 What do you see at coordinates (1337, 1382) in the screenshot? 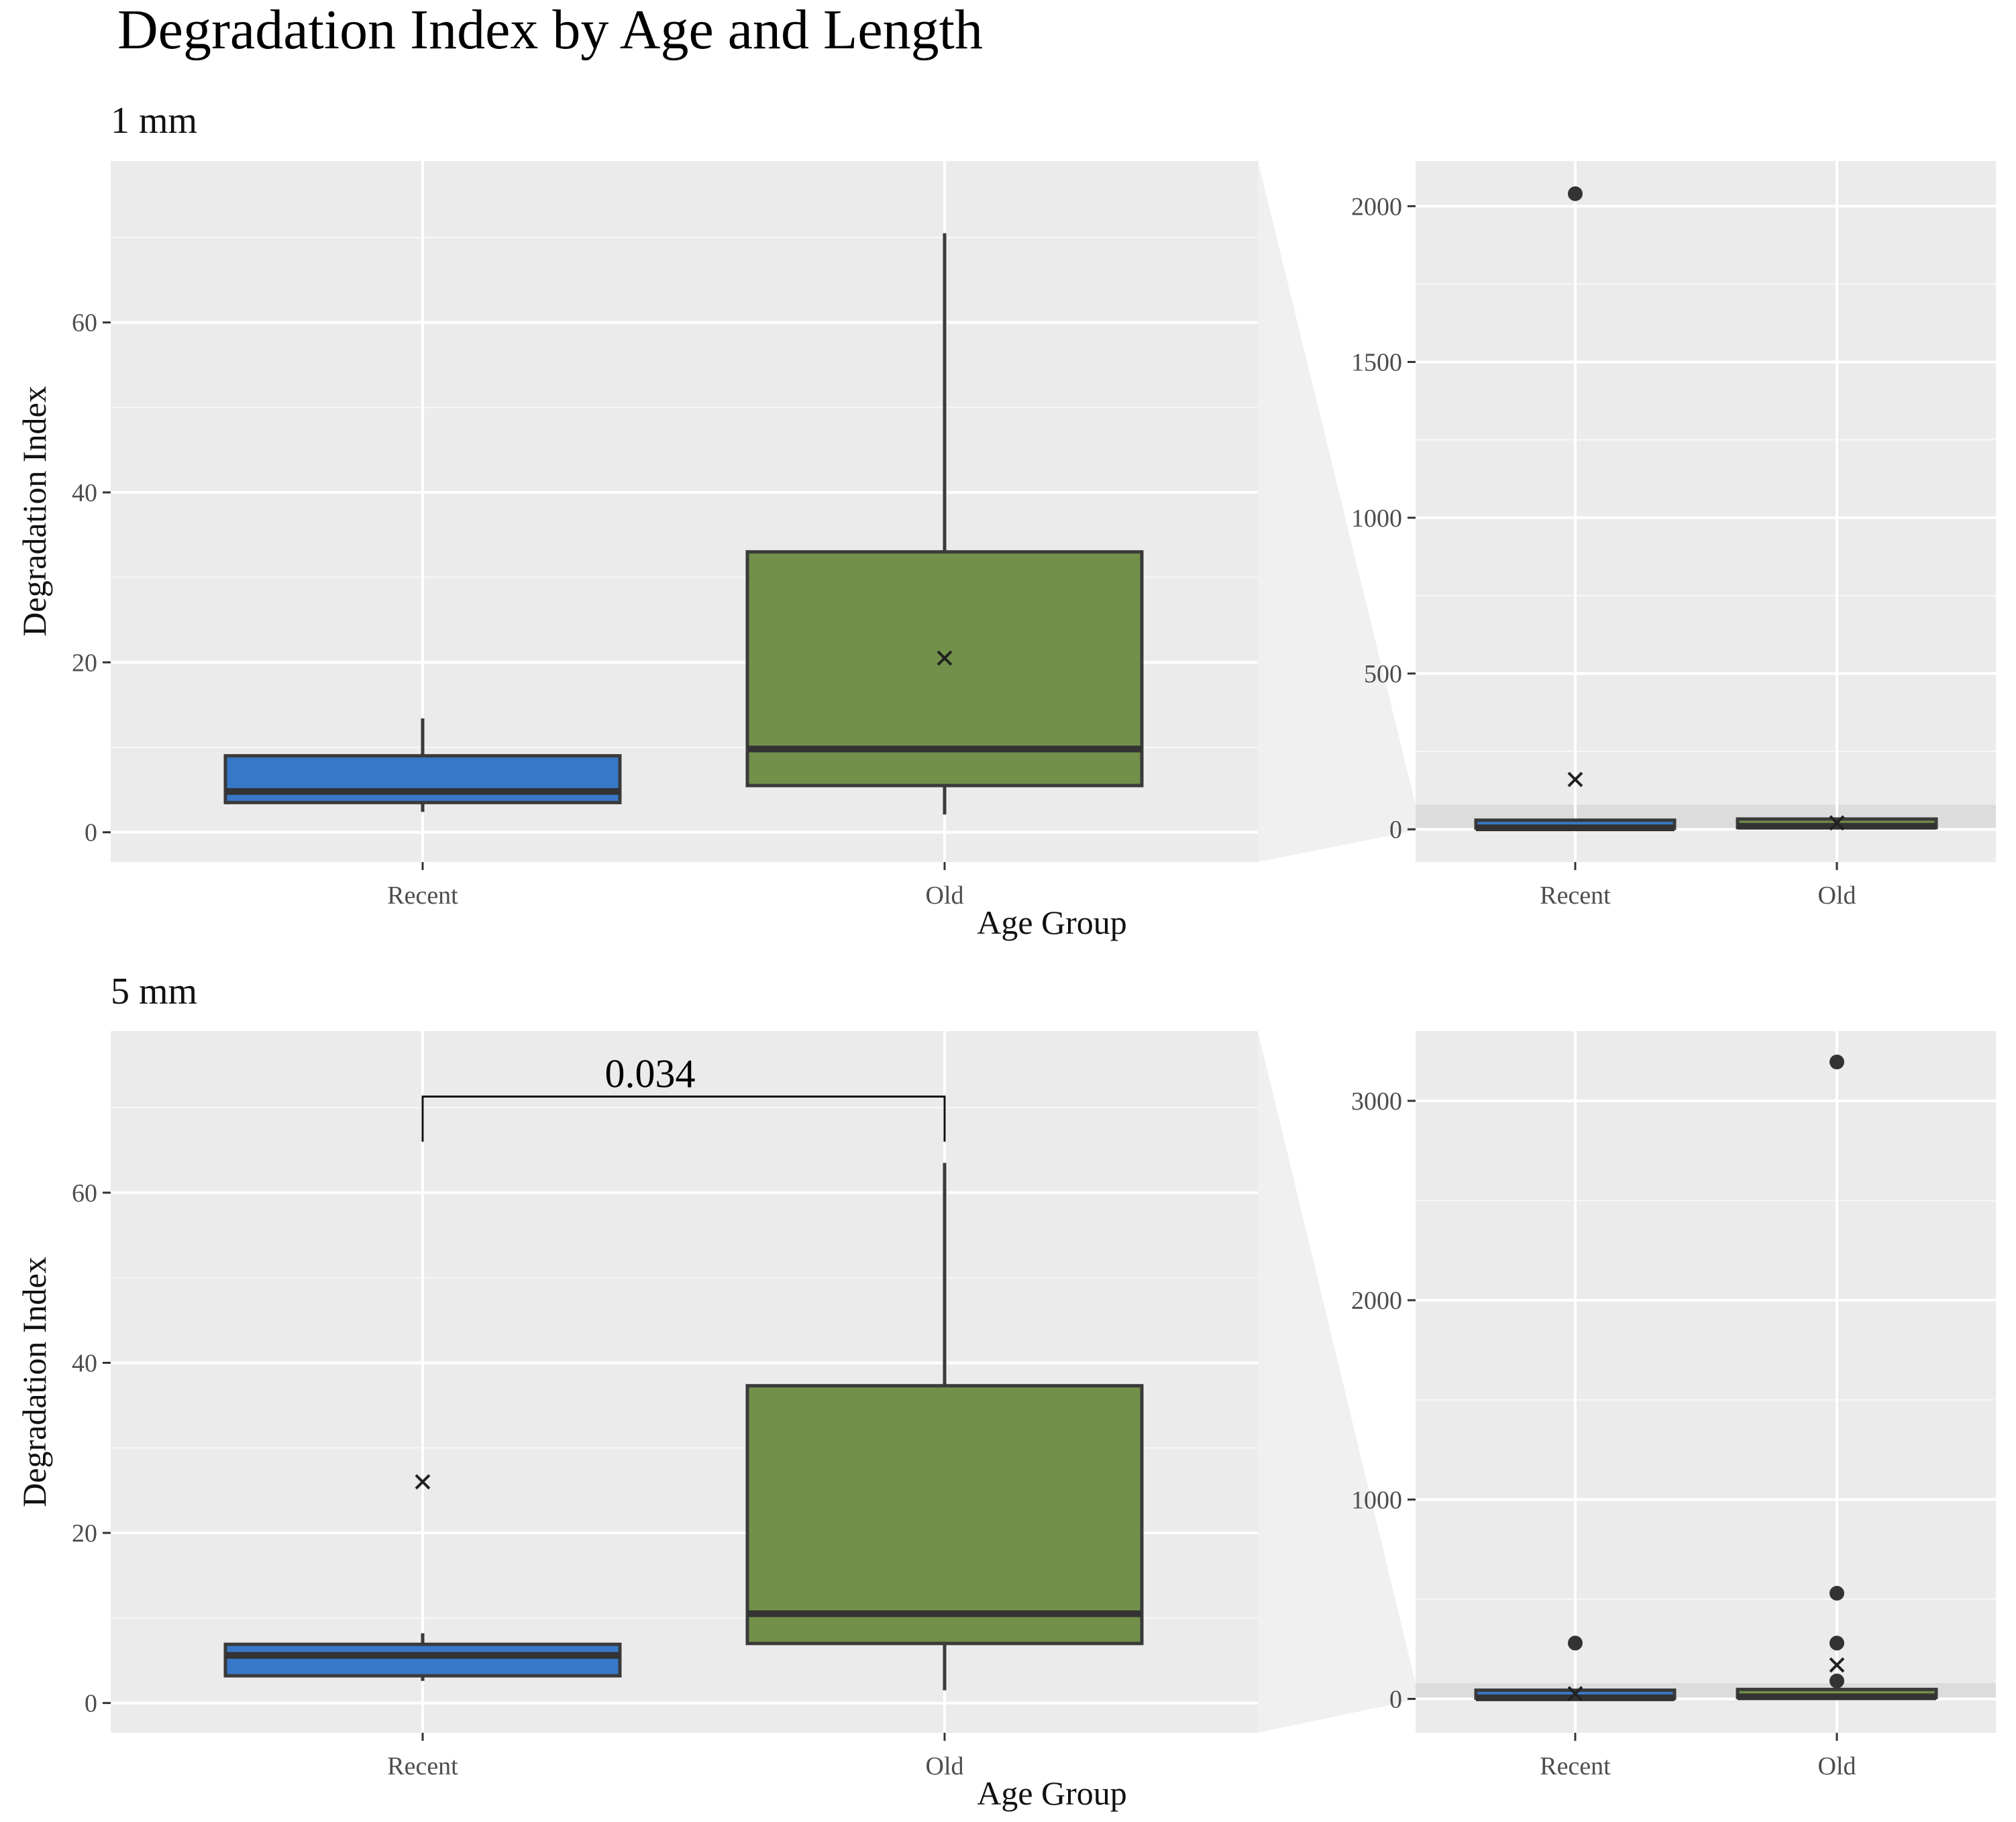
I see `zoom-connector-5mm` at bounding box center [1337, 1382].